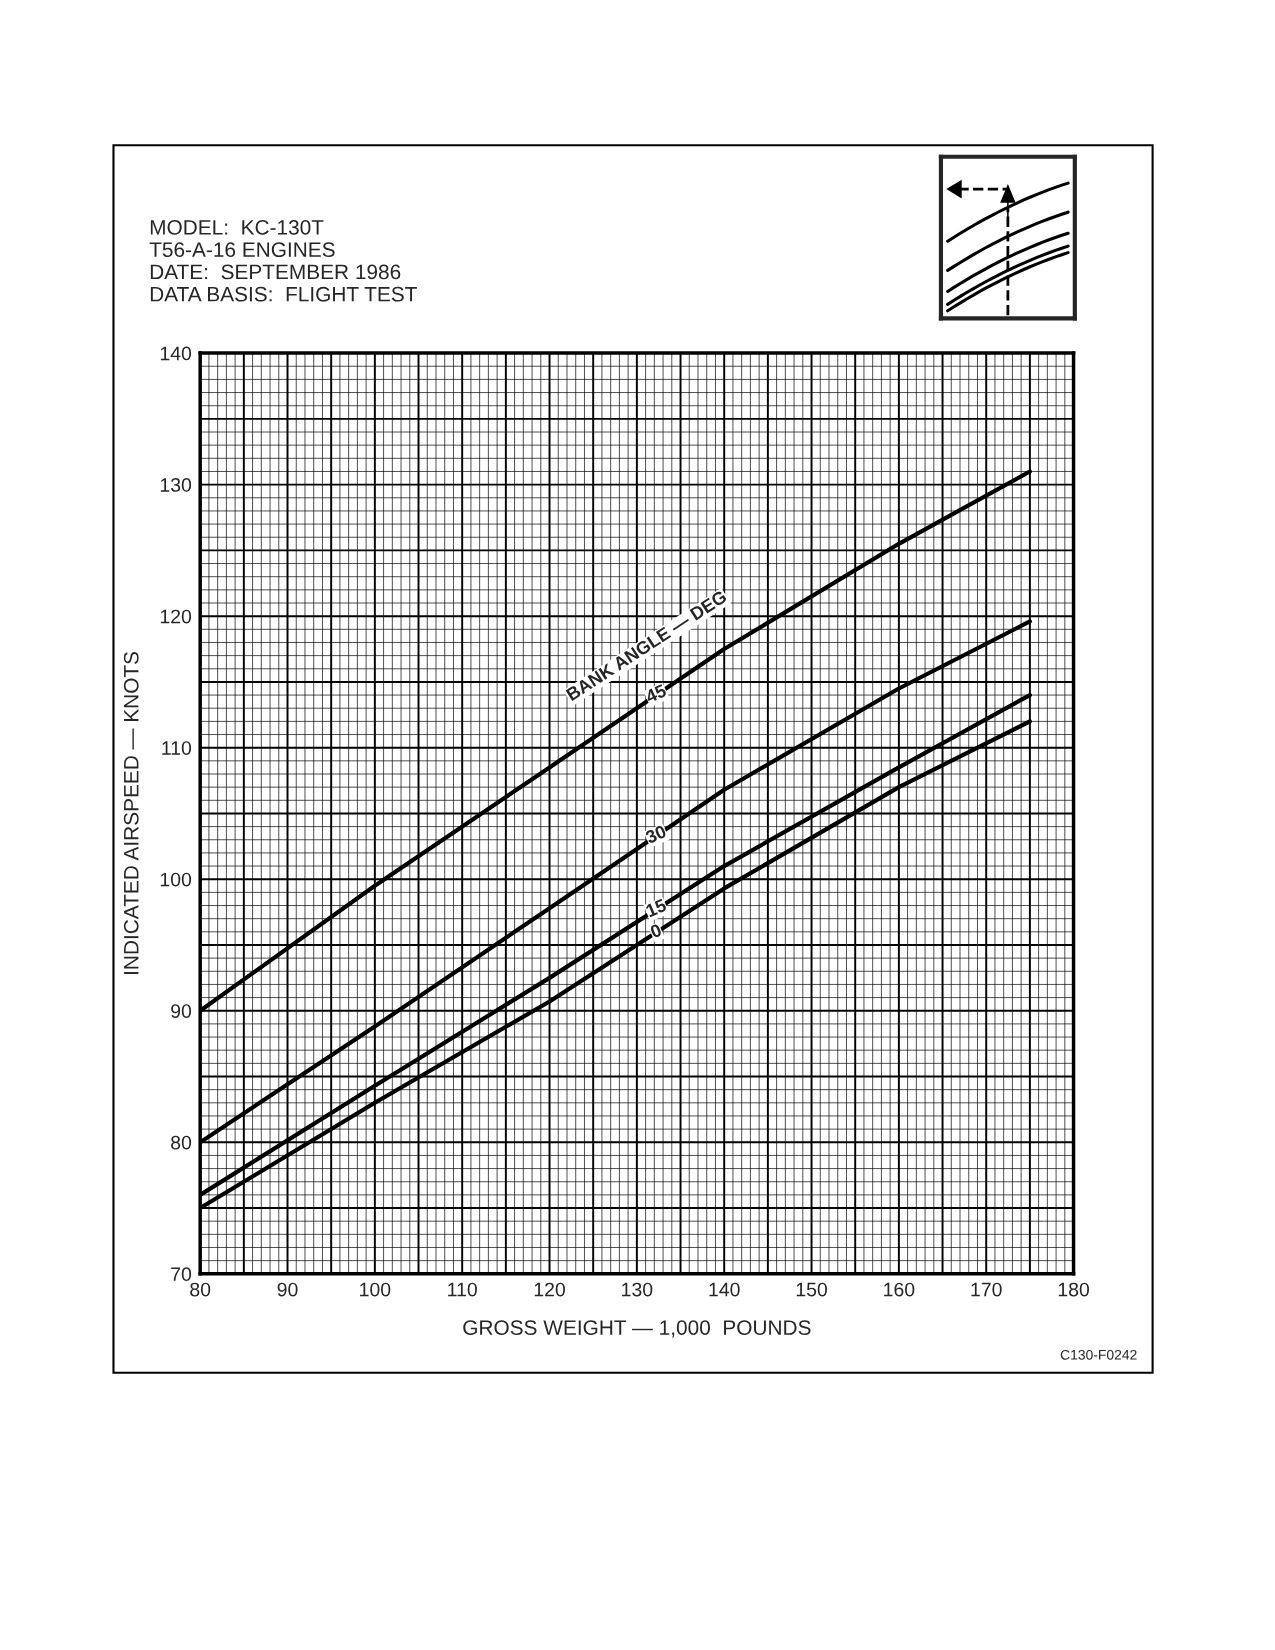 The height and width of the screenshot is (1650, 1275). What do you see at coordinates (375, 1289) in the screenshot?
I see `x-tick-label: 100` at bounding box center [375, 1289].